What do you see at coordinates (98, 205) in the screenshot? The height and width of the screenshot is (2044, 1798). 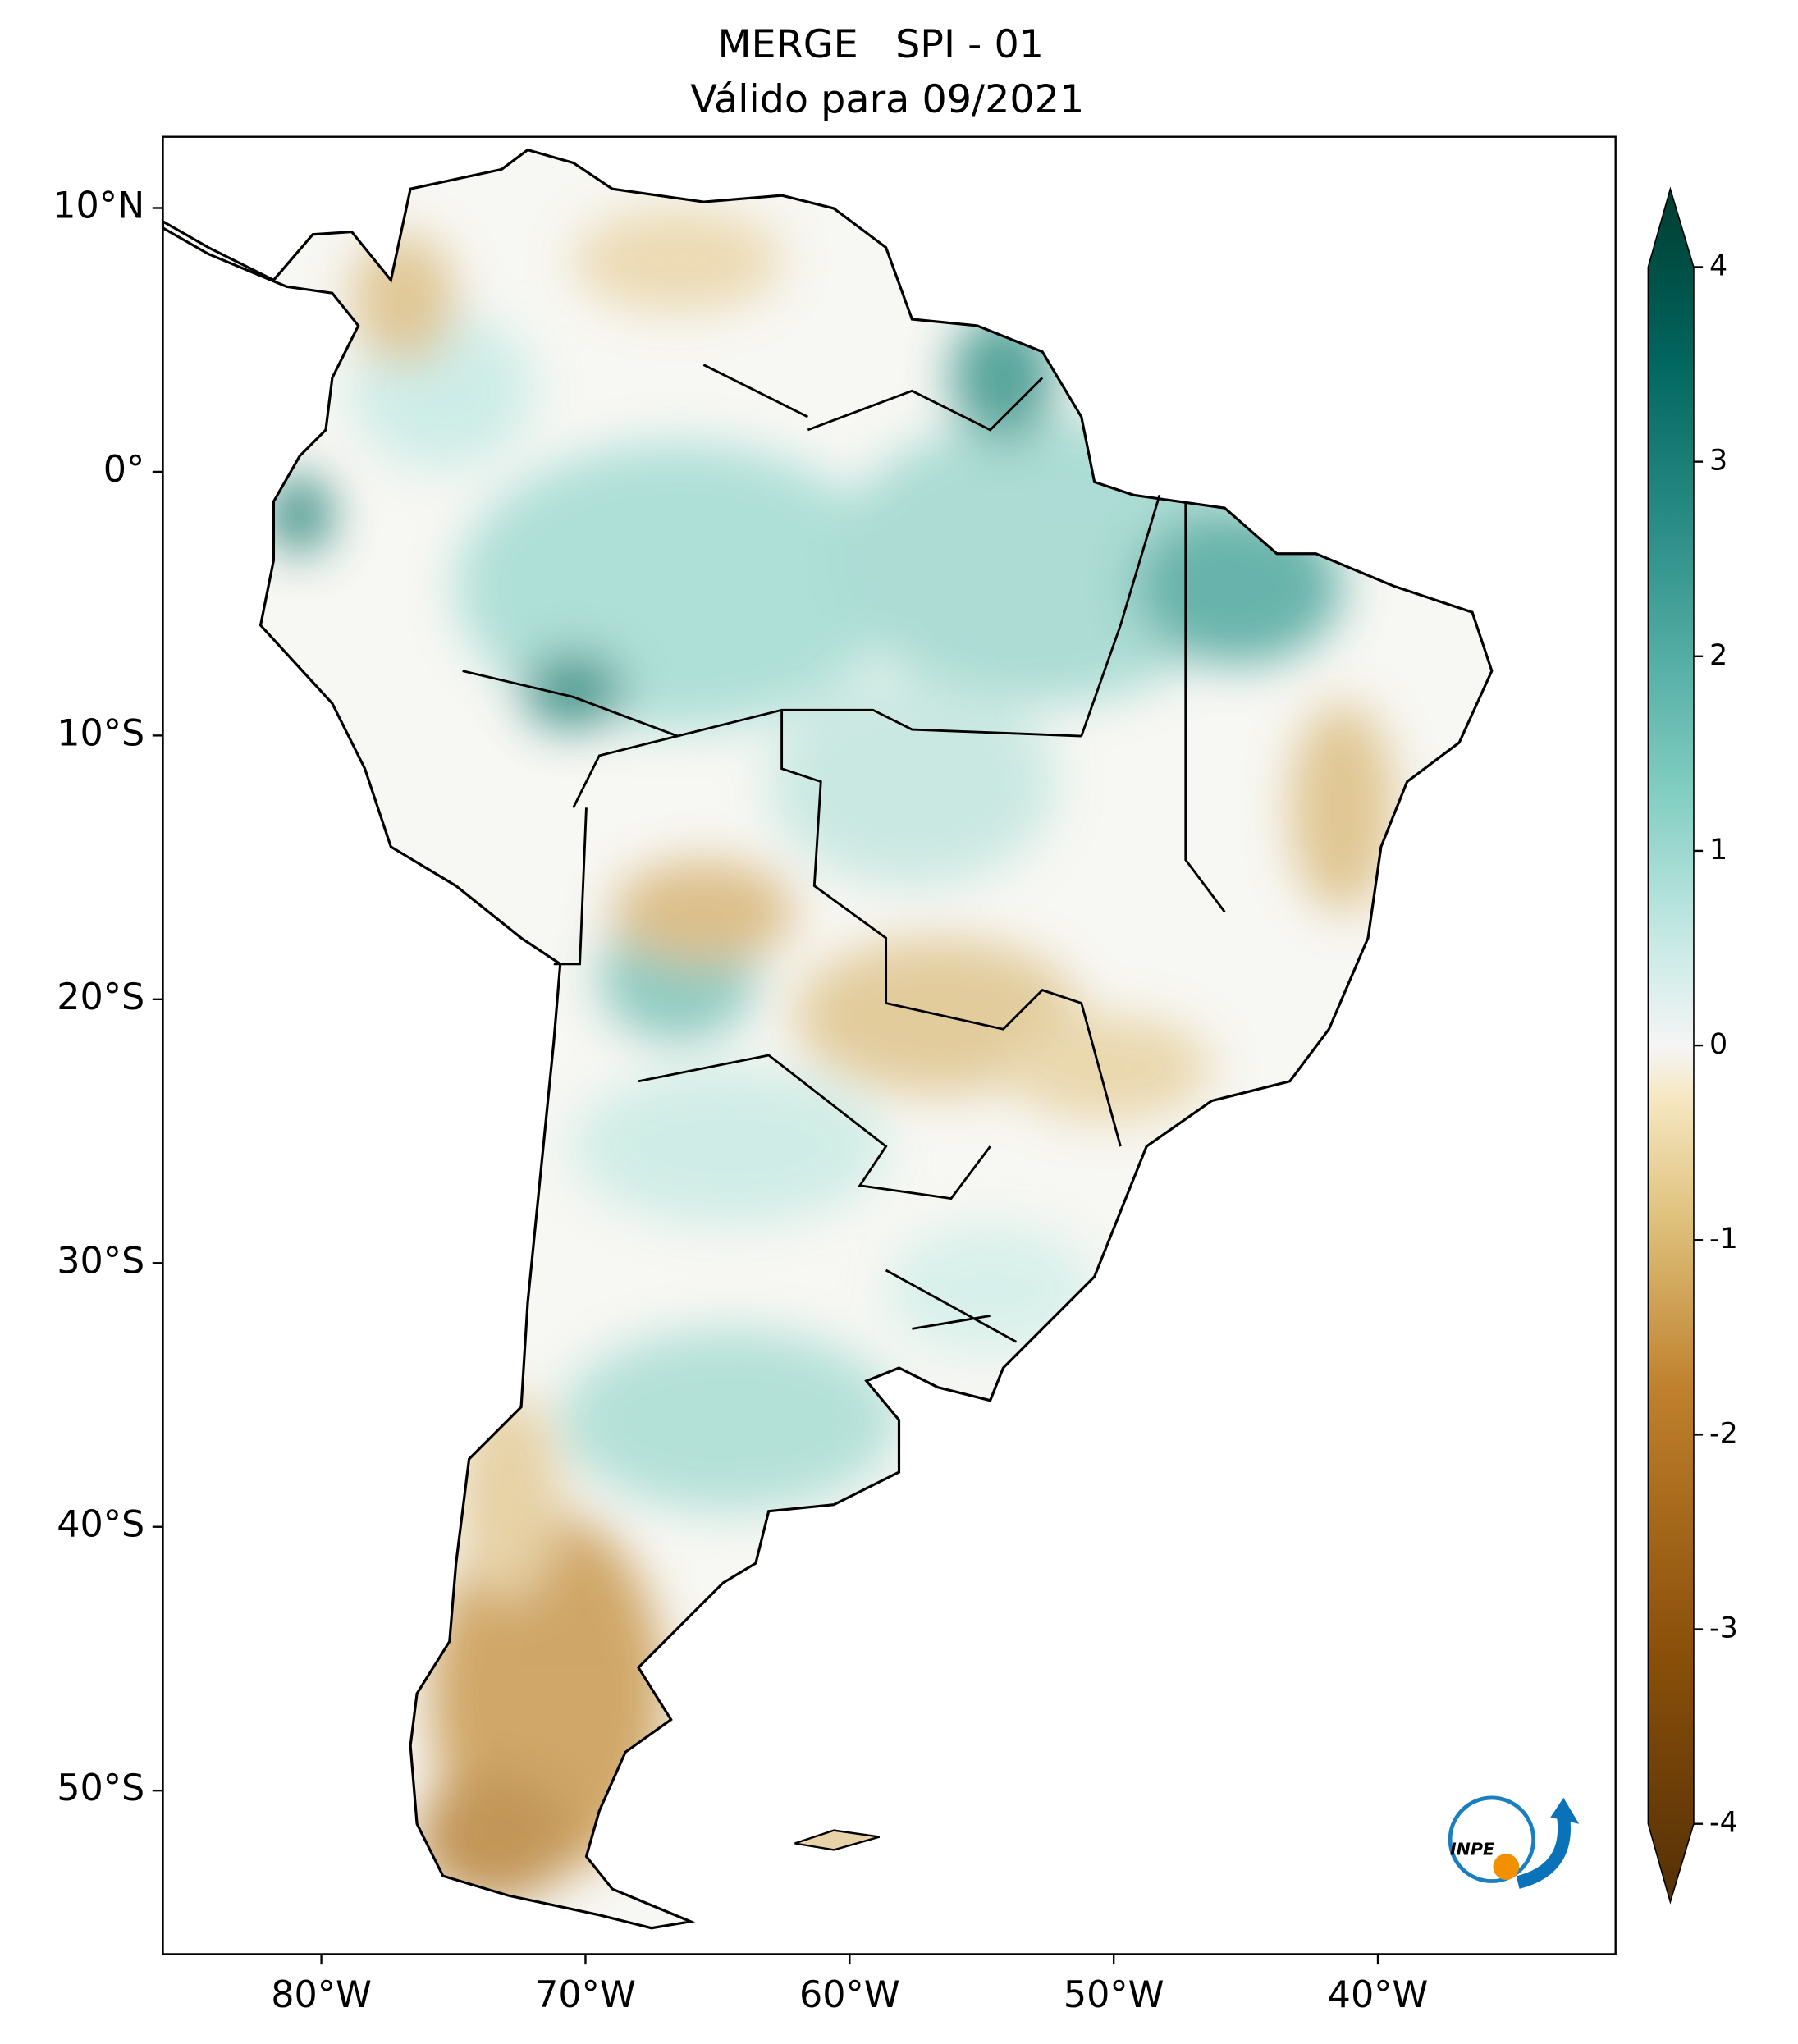 I see `y-tick-label: 10°N` at bounding box center [98, 205].